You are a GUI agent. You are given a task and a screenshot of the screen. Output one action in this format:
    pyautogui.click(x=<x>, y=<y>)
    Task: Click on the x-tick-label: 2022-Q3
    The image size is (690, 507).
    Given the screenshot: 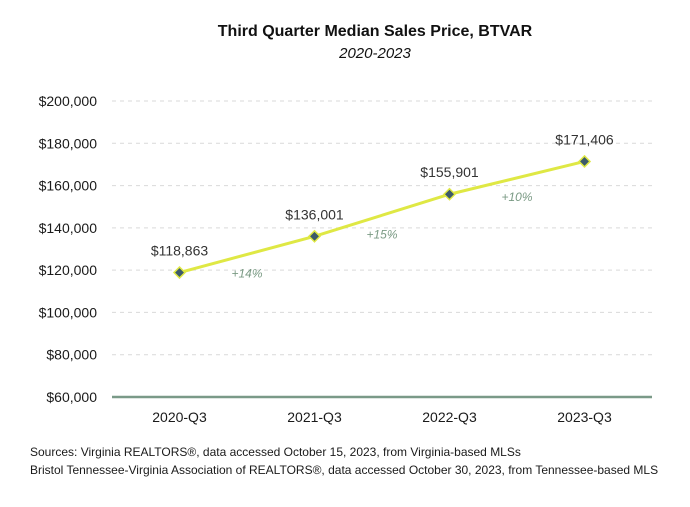 What is the action you would take?
    pyautogui.click(x=449, y=417)
    